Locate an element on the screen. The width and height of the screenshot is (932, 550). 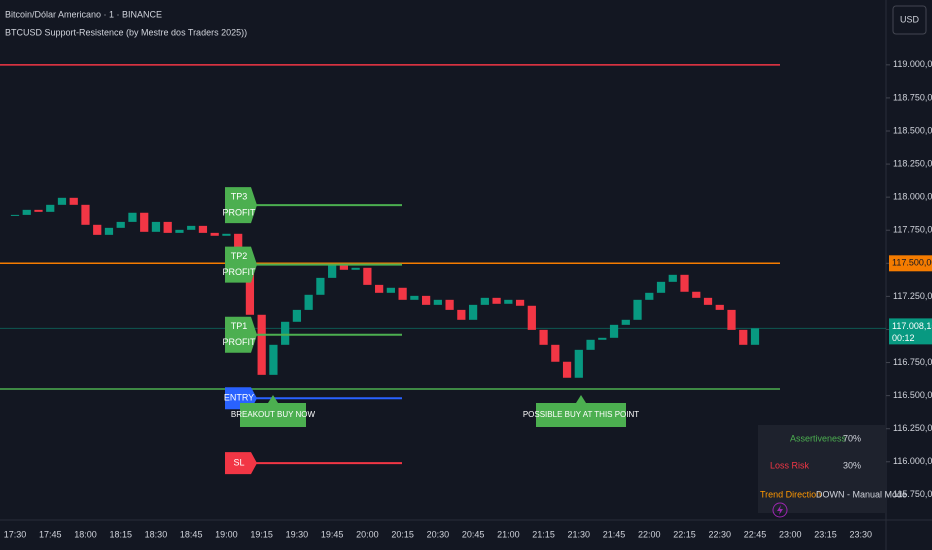
x-tick-label: 17:30 is located at coordinates (15, 534).